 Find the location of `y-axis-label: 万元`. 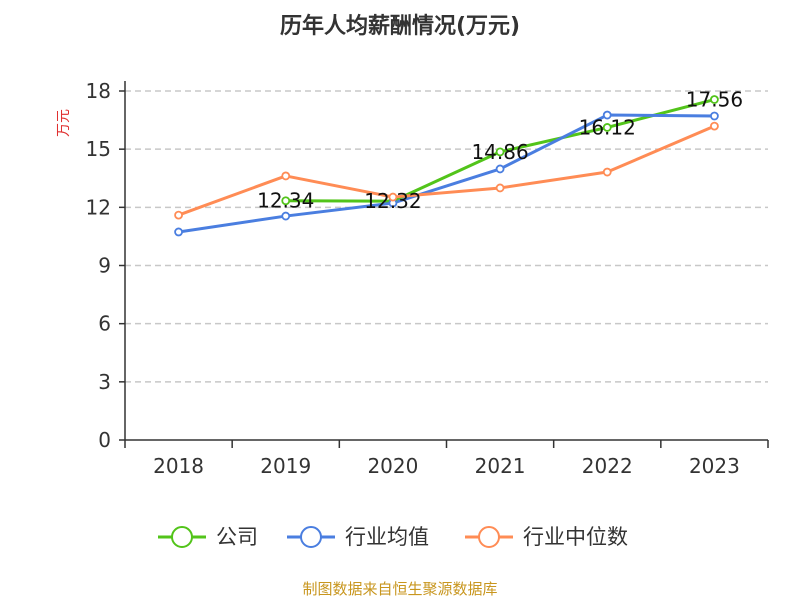

y-axis-label: 万元 is located at coordinates (64, 123).